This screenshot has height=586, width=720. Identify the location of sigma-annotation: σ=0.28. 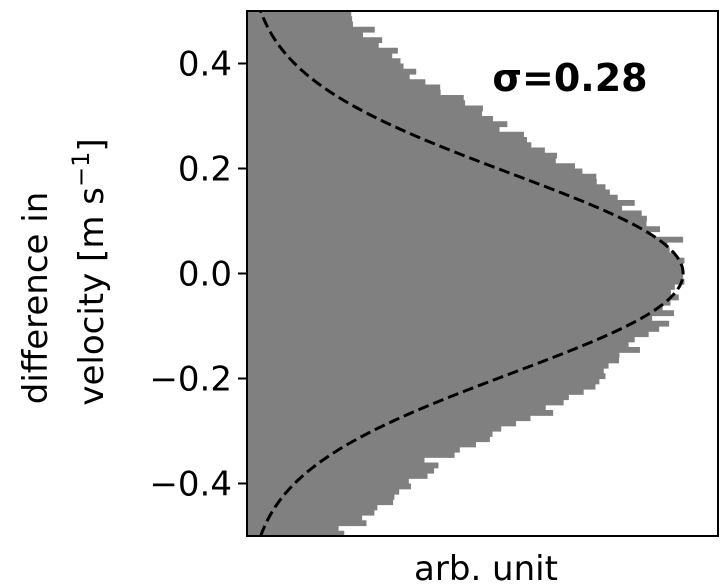
(569, 78).